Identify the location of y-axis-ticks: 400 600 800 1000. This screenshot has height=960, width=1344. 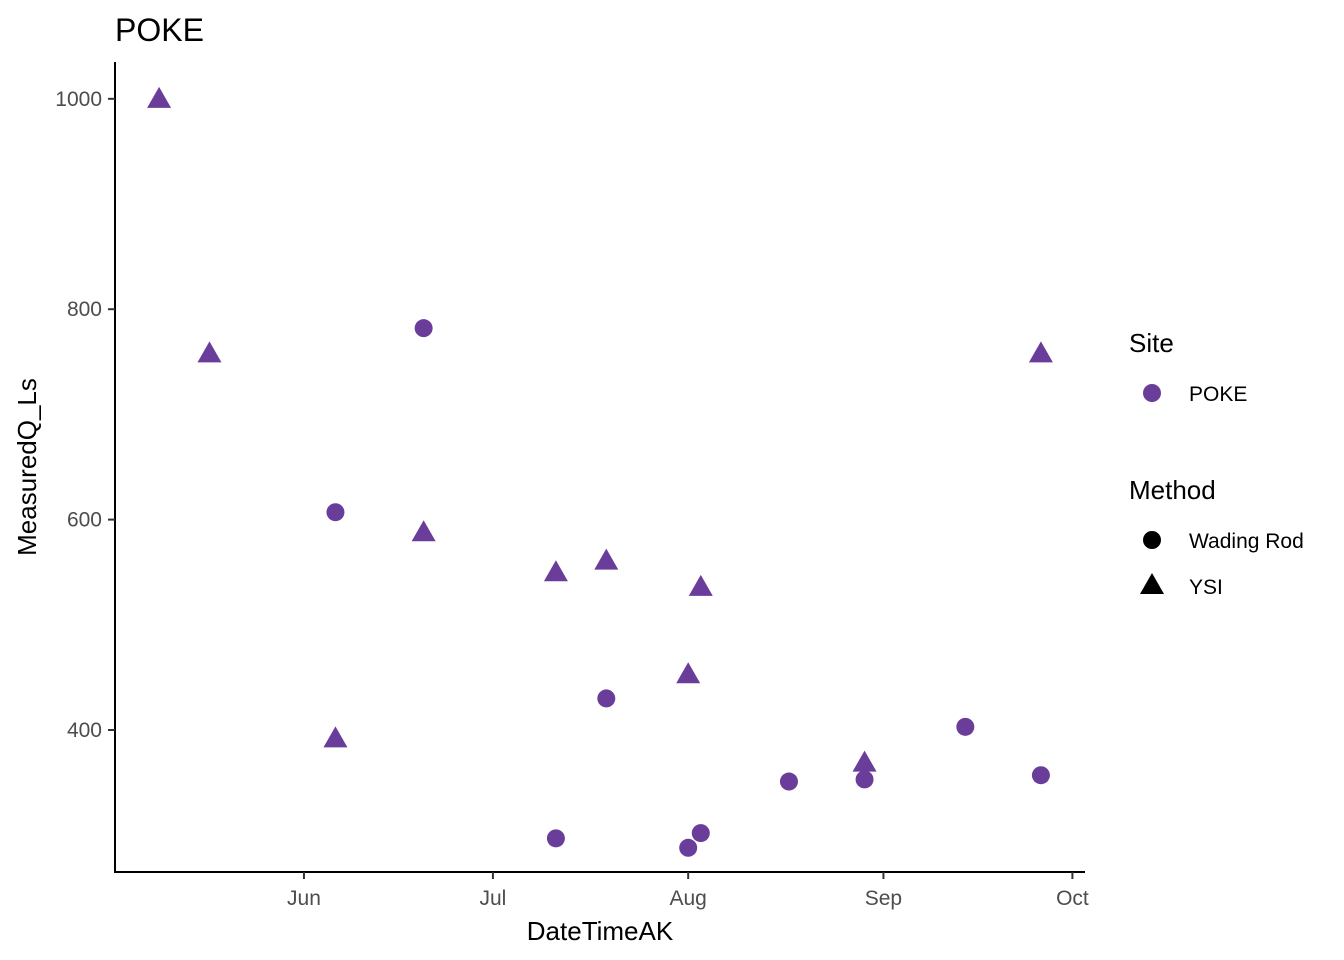
(85, 415).